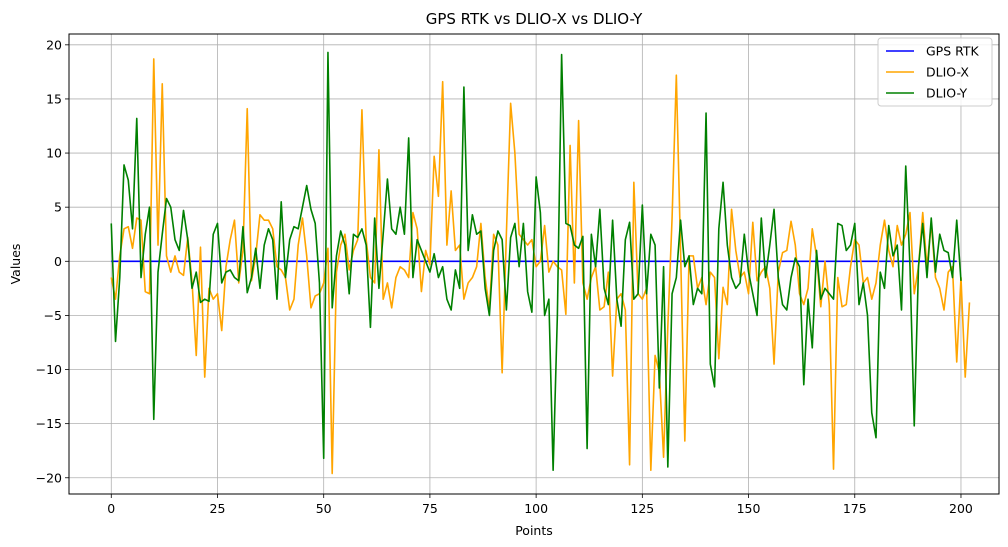 This screenshot has height=547, width=1008. I want to click on y-tick-label: −20, so click(49, 477).